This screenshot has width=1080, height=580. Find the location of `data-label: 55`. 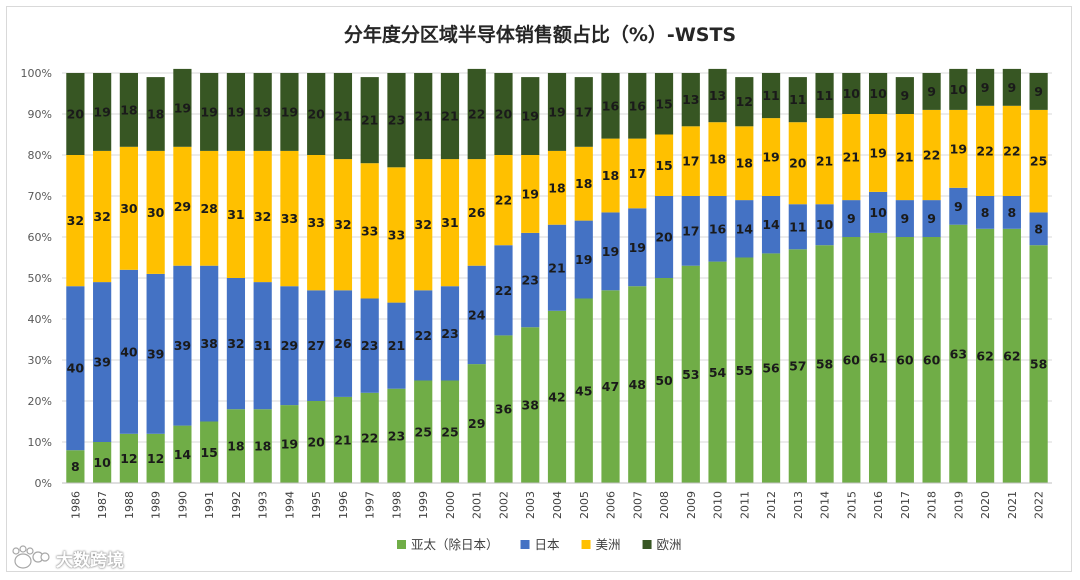

data-label: 55 is located at coordinates (744, 370).